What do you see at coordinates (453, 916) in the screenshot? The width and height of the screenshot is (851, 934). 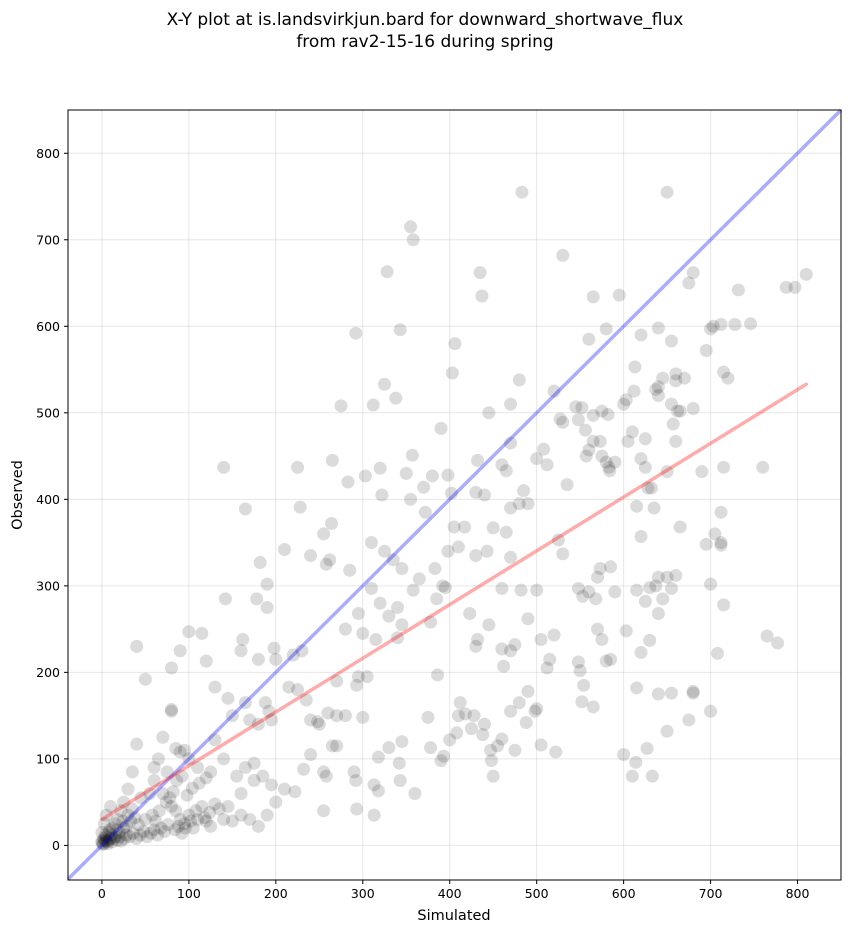 I see `x-axis-label: Simulated` at bounding box center [453, 916].